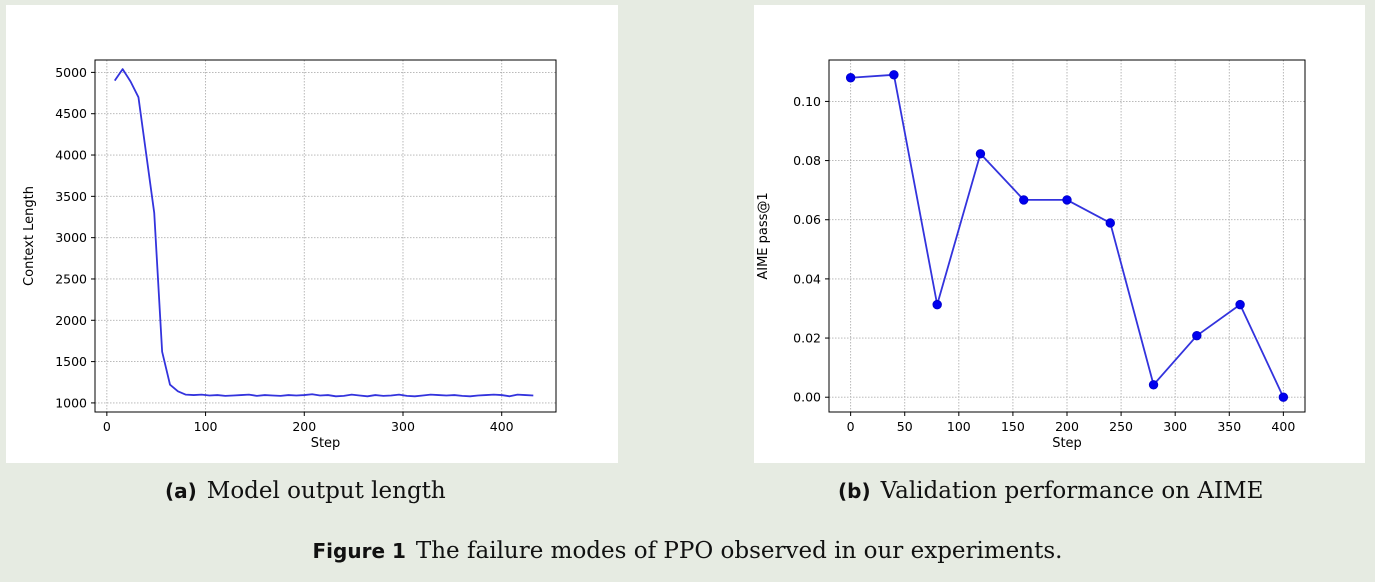  I want to click on subcaption-a-label: (a), so click(181, 491).